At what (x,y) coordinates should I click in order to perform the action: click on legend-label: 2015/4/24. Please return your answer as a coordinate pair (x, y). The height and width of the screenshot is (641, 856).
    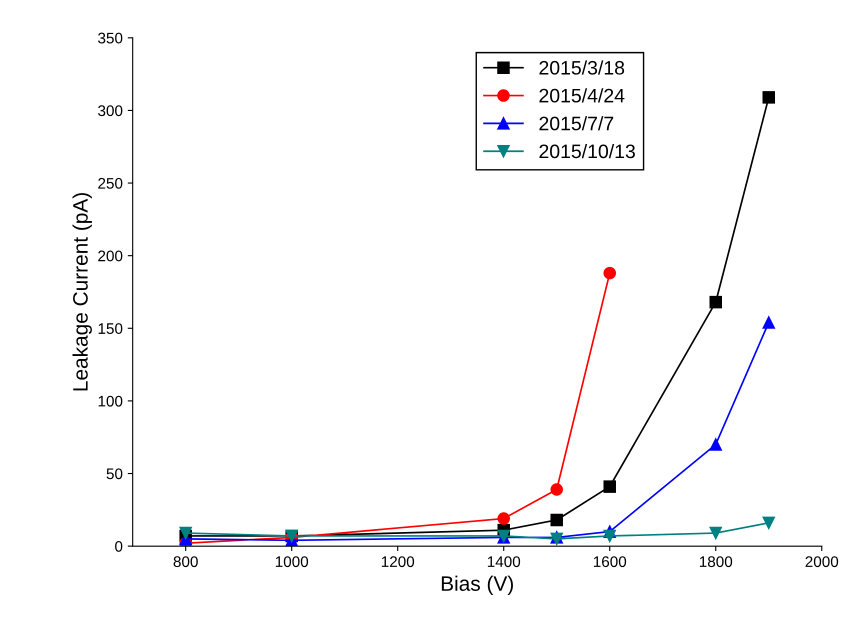
    Looking at the image, I should click on (581, 95).